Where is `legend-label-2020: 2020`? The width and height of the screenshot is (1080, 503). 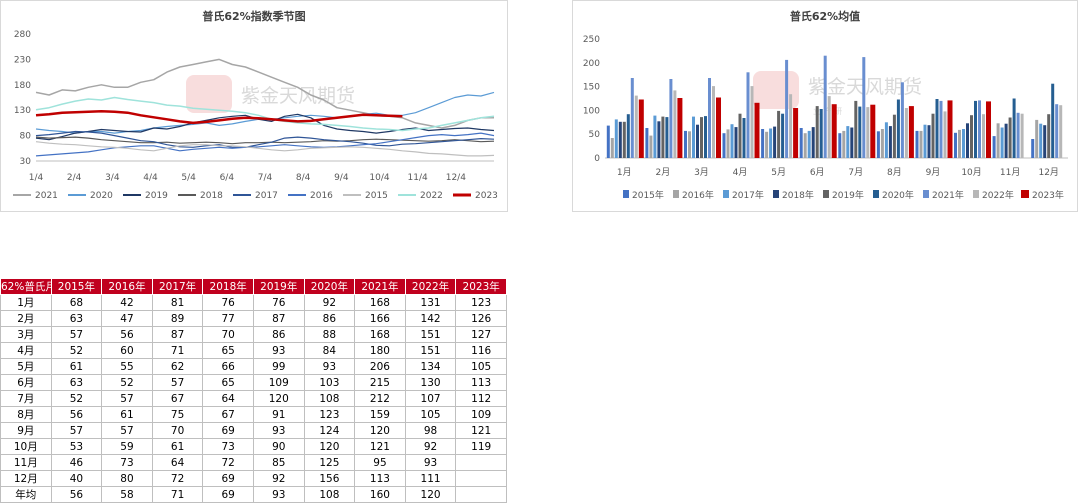 legend-label-2020: 2020 is located at coordinates (101, 196).